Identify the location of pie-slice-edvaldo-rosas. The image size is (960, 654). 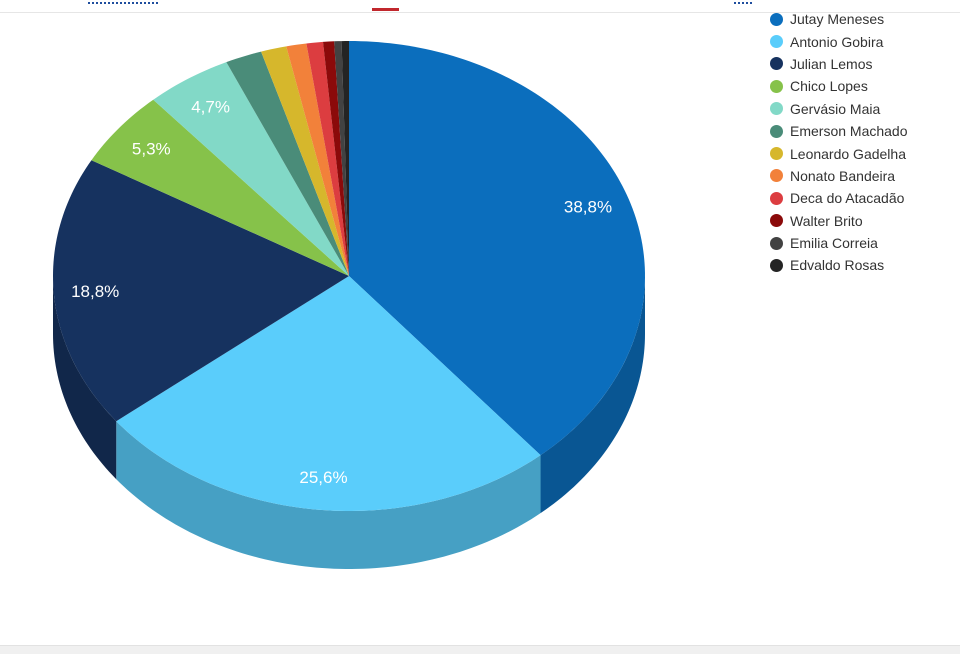
(345, 158).